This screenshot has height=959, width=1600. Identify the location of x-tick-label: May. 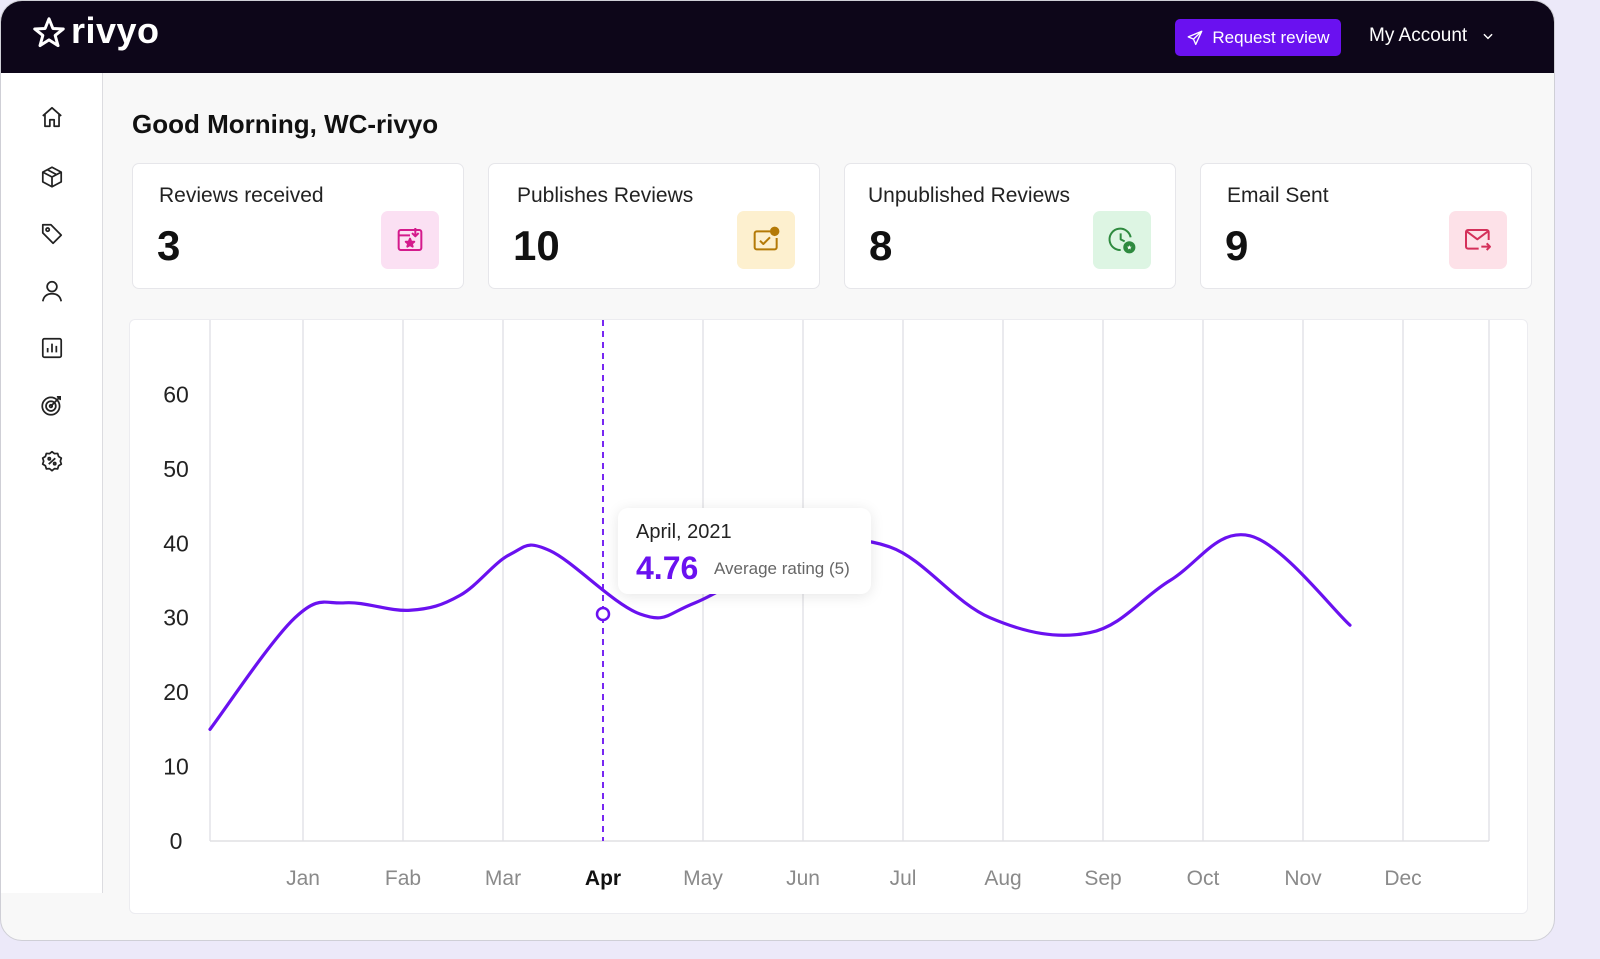
(703, 878).